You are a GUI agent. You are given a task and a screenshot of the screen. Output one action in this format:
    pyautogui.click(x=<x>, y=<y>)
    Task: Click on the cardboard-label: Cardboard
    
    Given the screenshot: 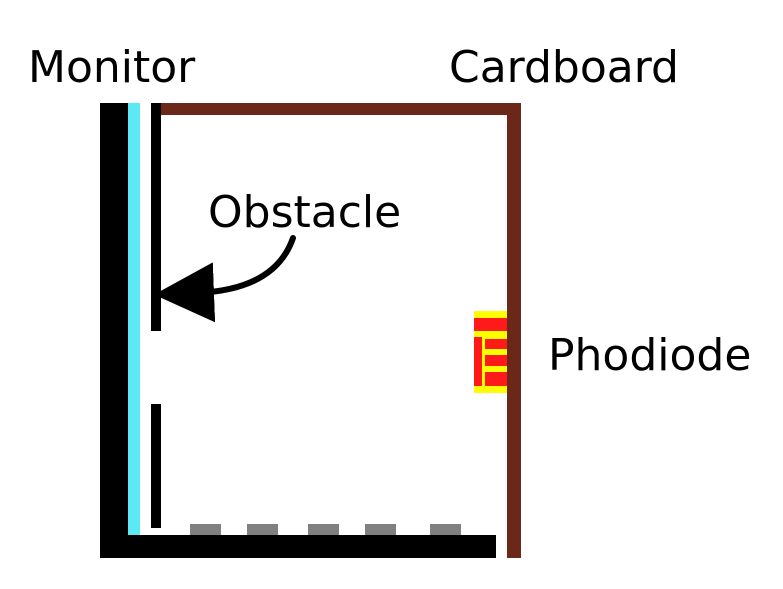 What is the action you would take?
    pyautogui.click(x=564, y=67)
    